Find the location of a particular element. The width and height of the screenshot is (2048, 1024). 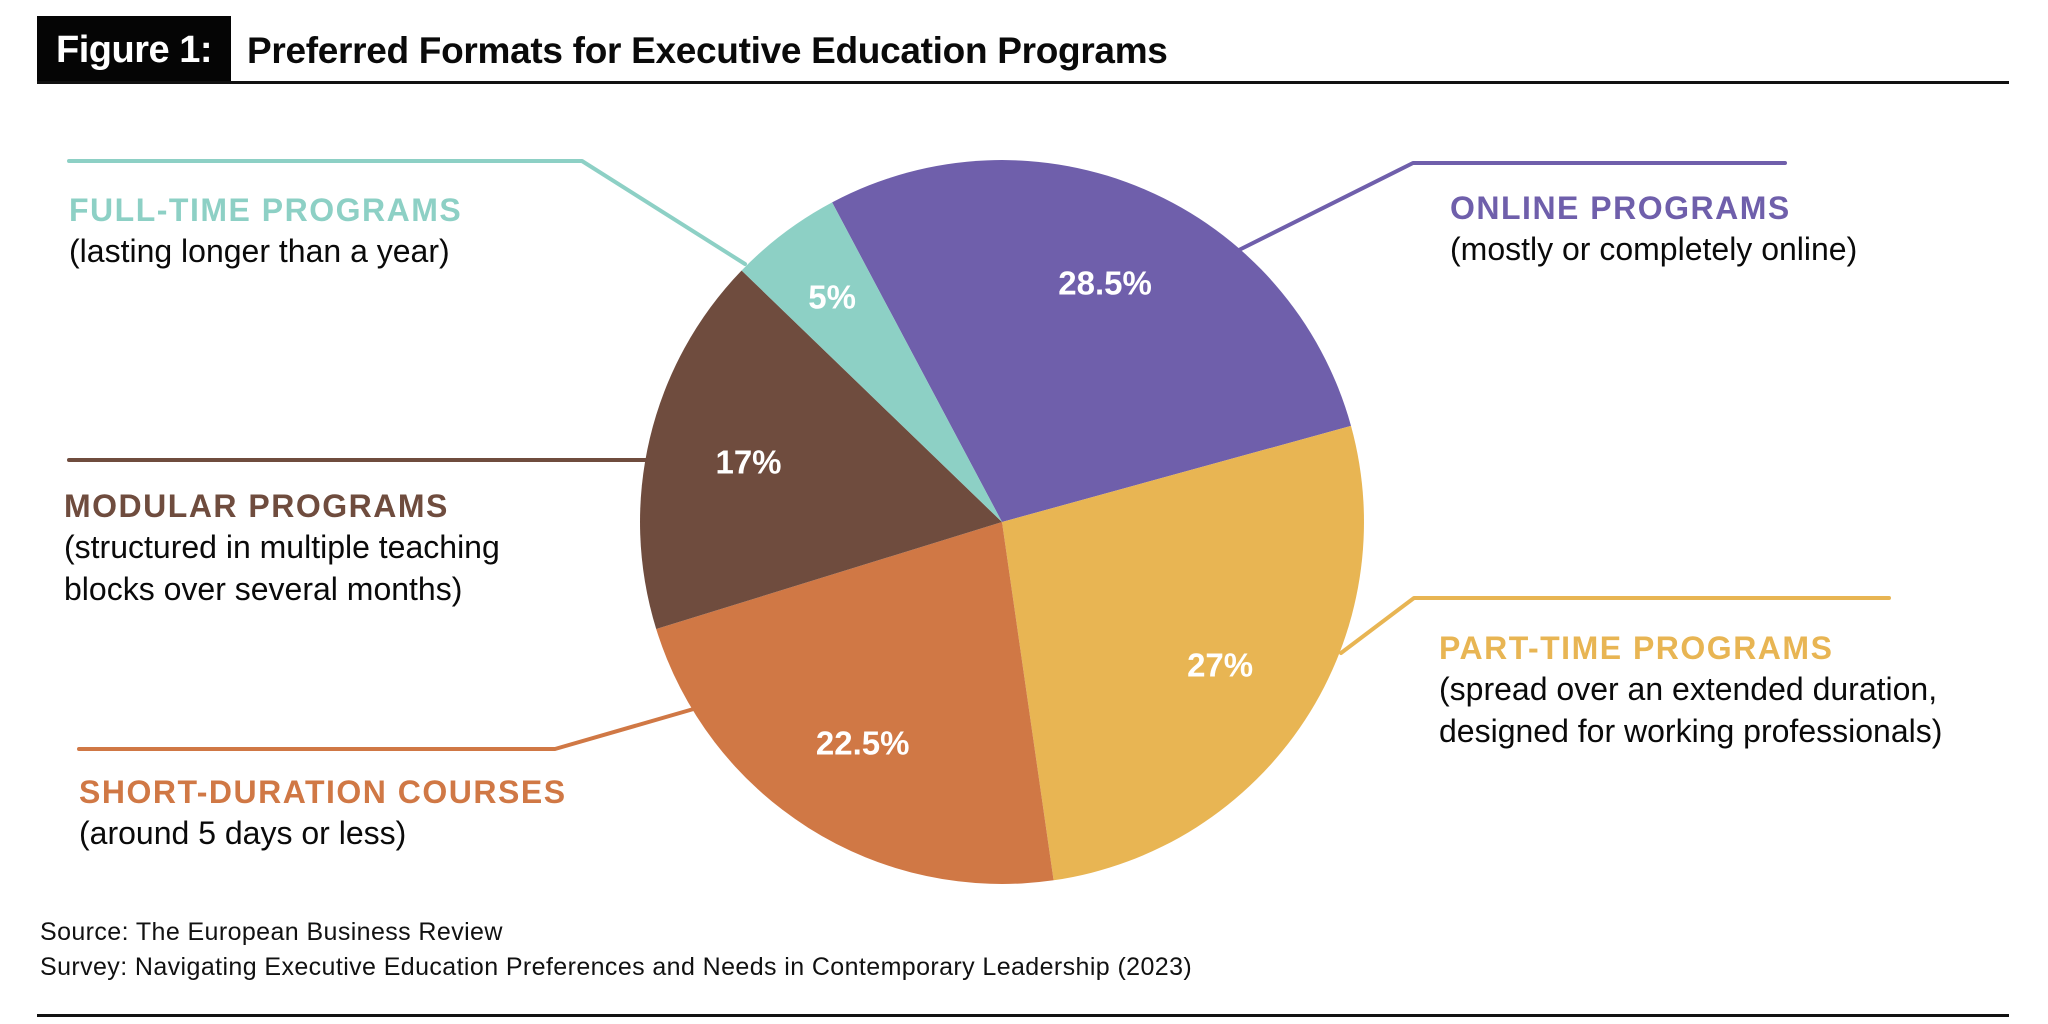

label-online-description: (mostly or completely online) is located at coordinates (1654, 249).